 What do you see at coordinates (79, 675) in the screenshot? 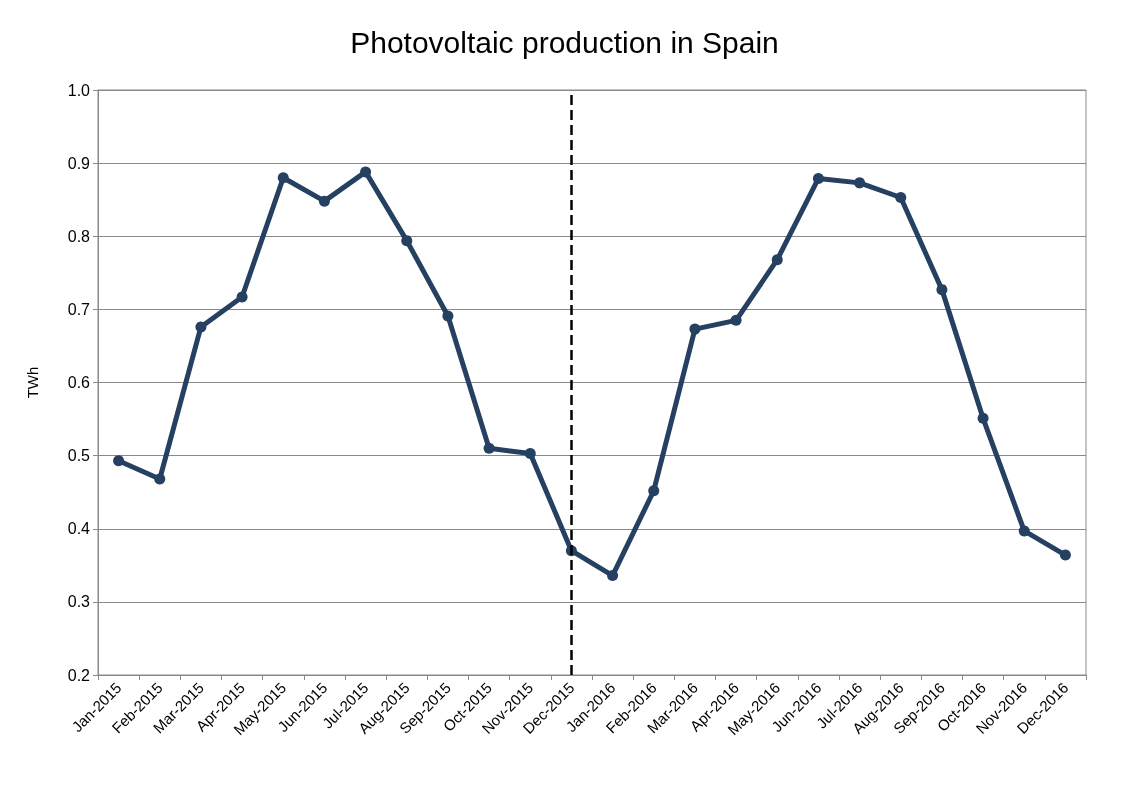
I see `y-tick-label: 0.2` at bounding box center [79, 675].